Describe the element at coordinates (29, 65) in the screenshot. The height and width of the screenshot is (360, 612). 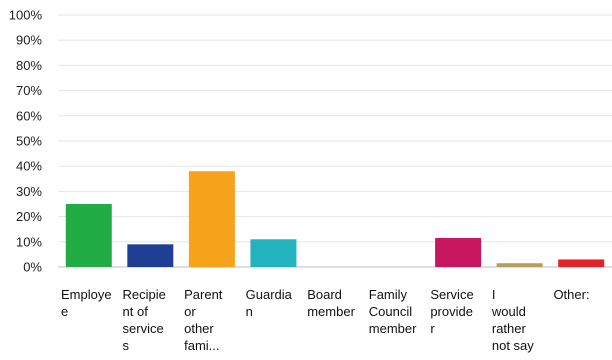
I see `y-tick-label: 80%` at that location.